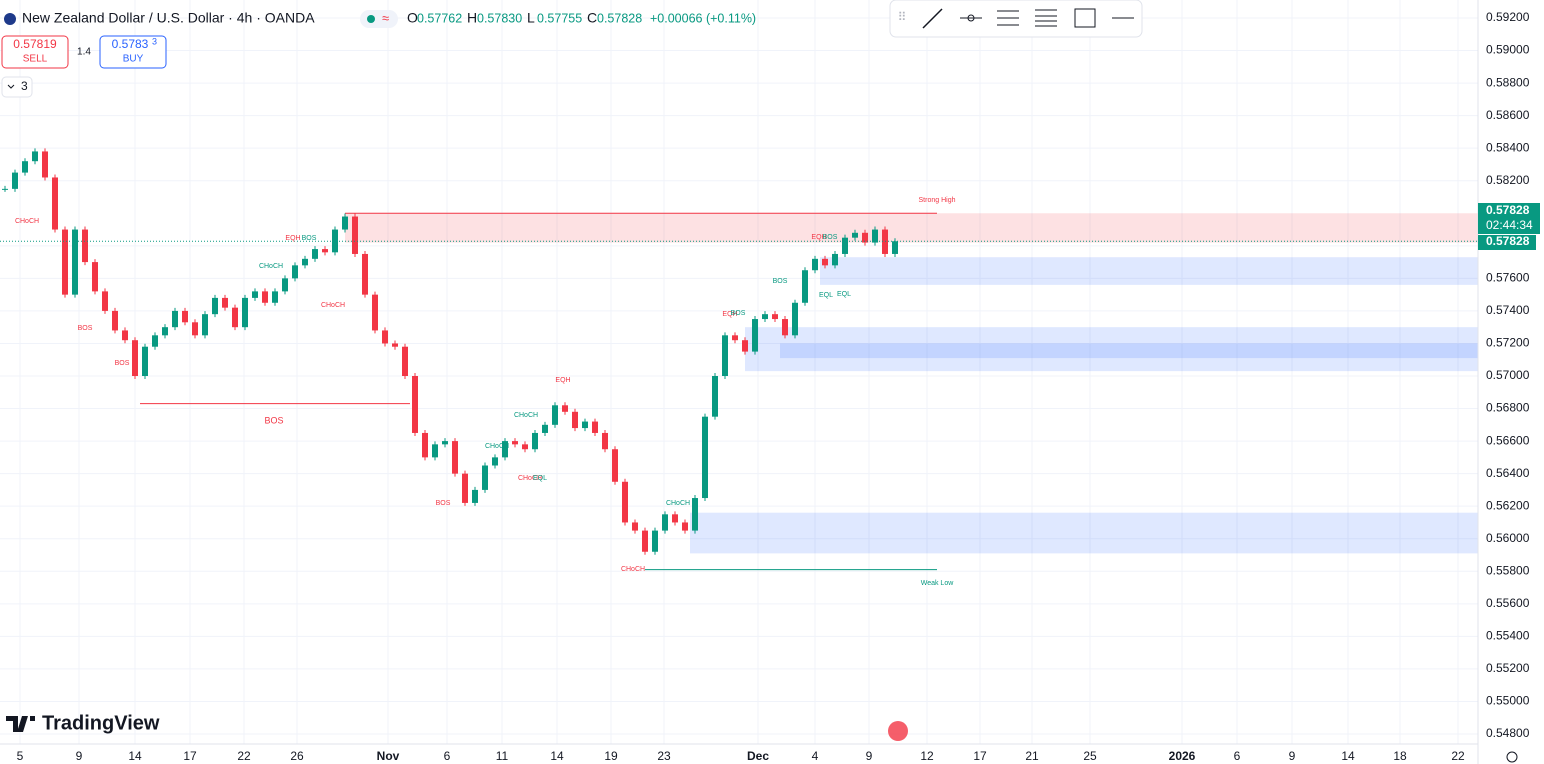  What do you see at coordinates (1508, 538) in the screenshot?
I see `price-tick-label: 0.56000` at bounding box center [1508, 538].